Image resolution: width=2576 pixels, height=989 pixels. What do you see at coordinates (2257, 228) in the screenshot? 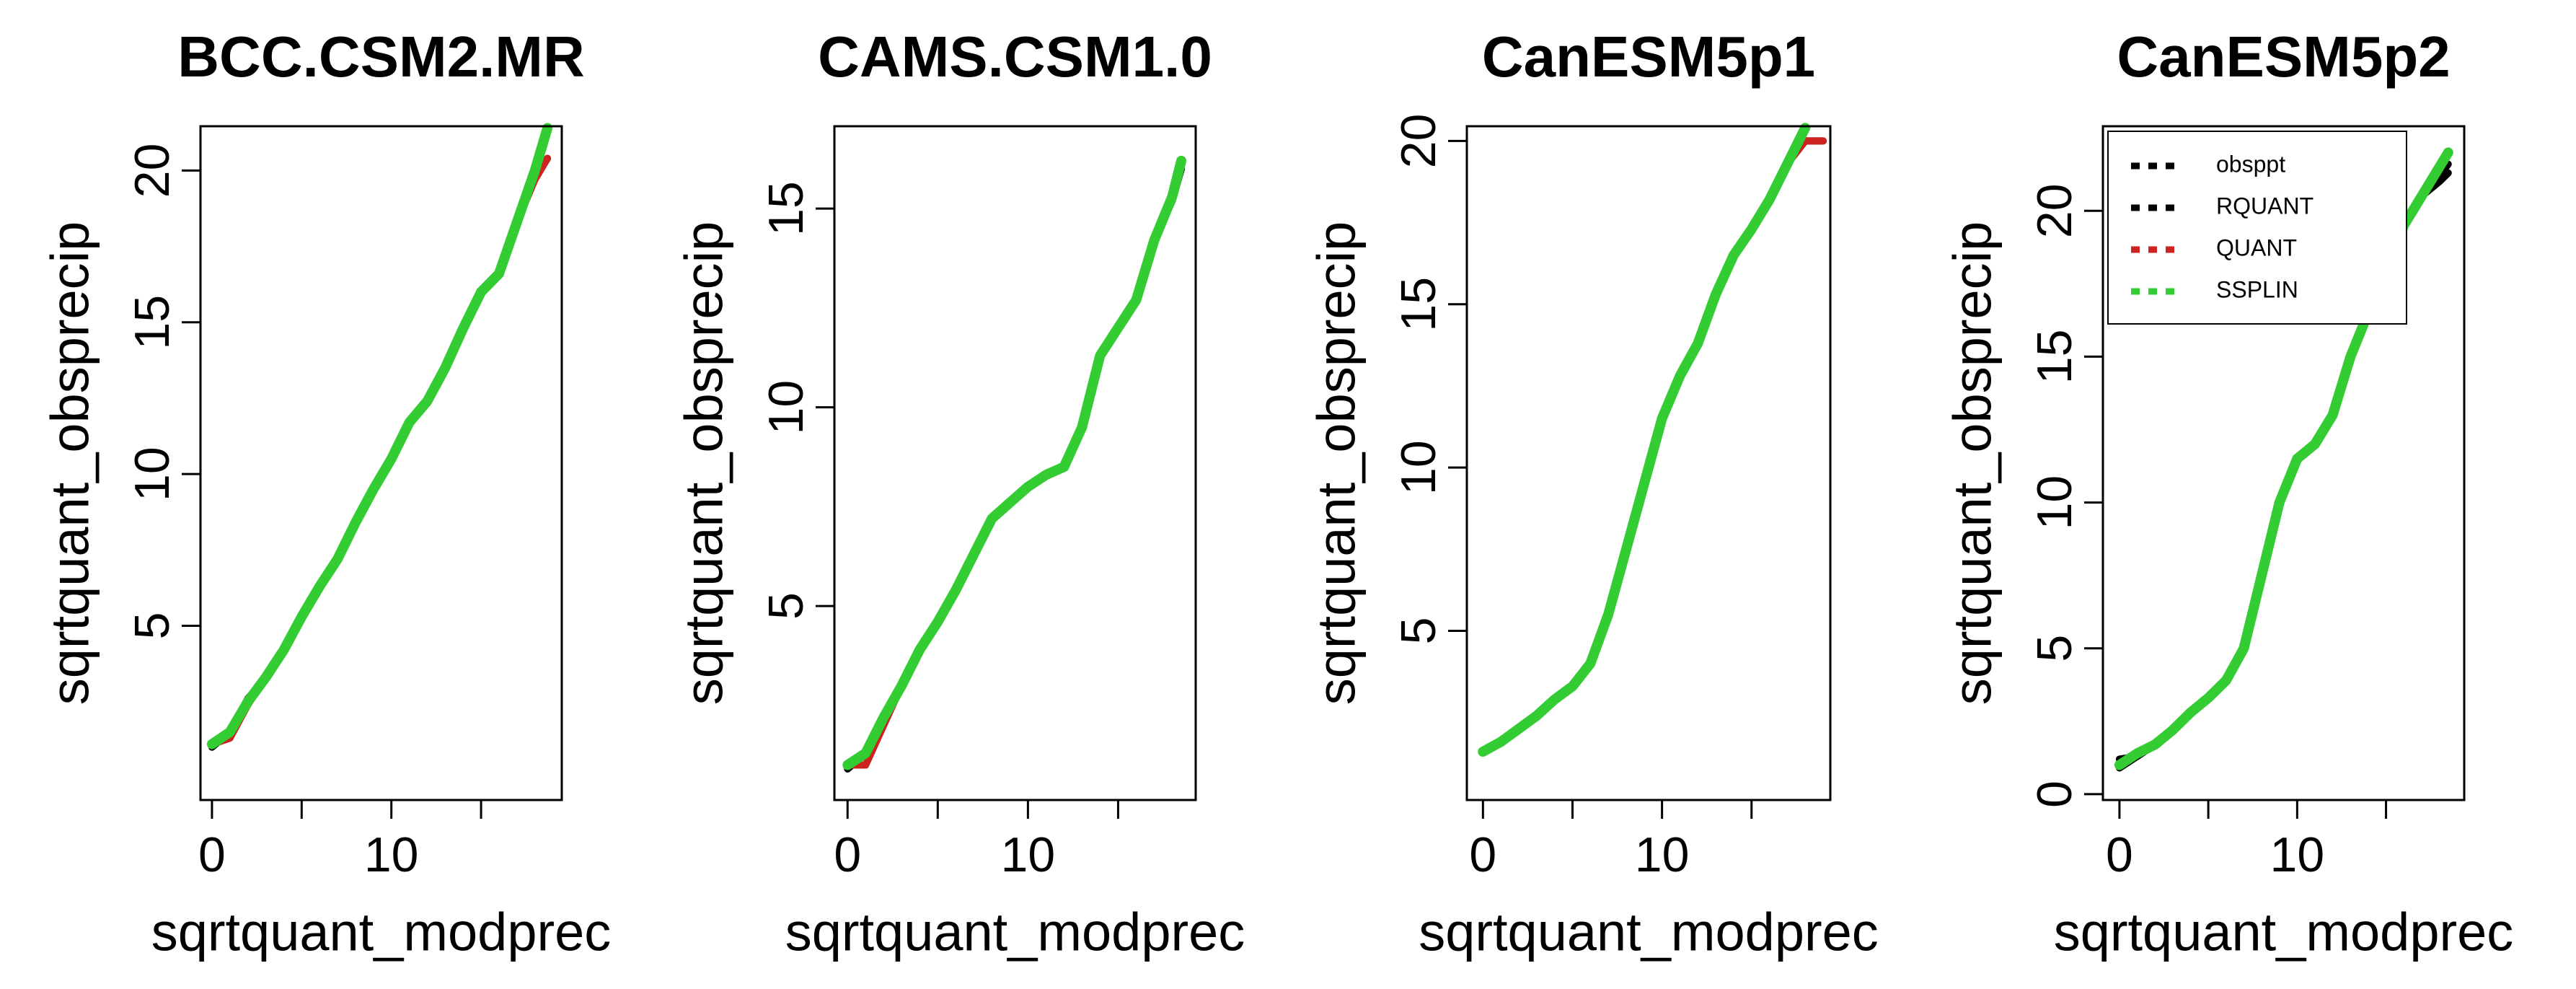
I see `legend-box` at bounding box center [2257, 228].